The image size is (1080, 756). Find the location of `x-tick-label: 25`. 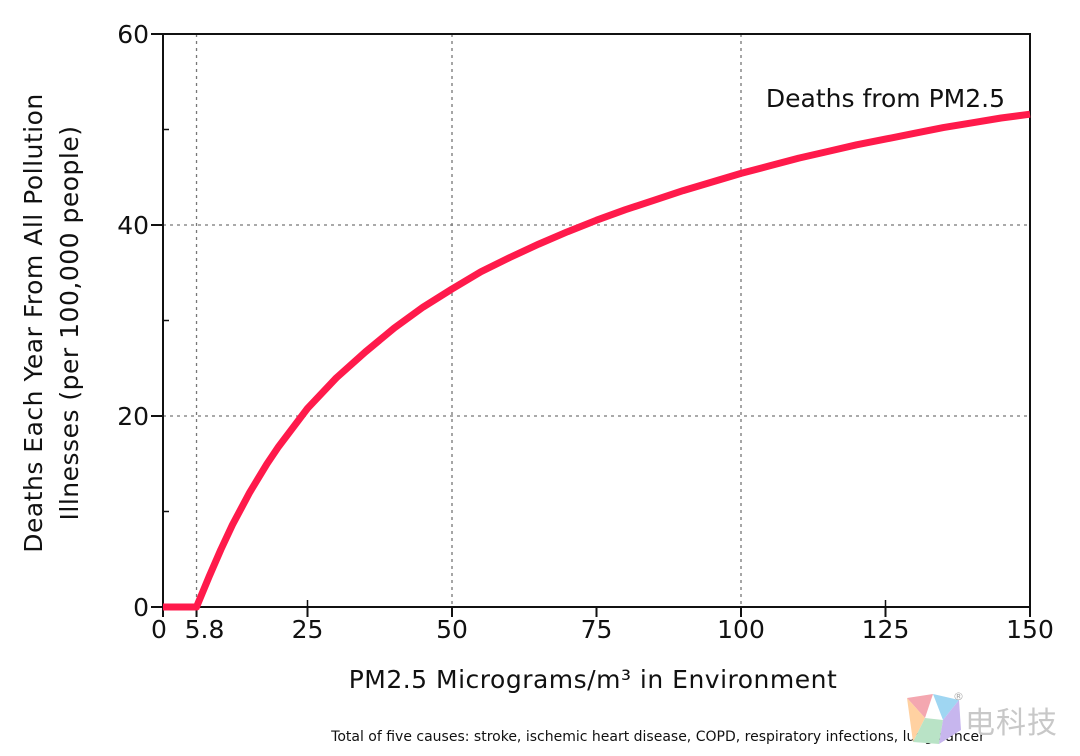

x-tick-label: 25 is located at coordinates (308, 629).